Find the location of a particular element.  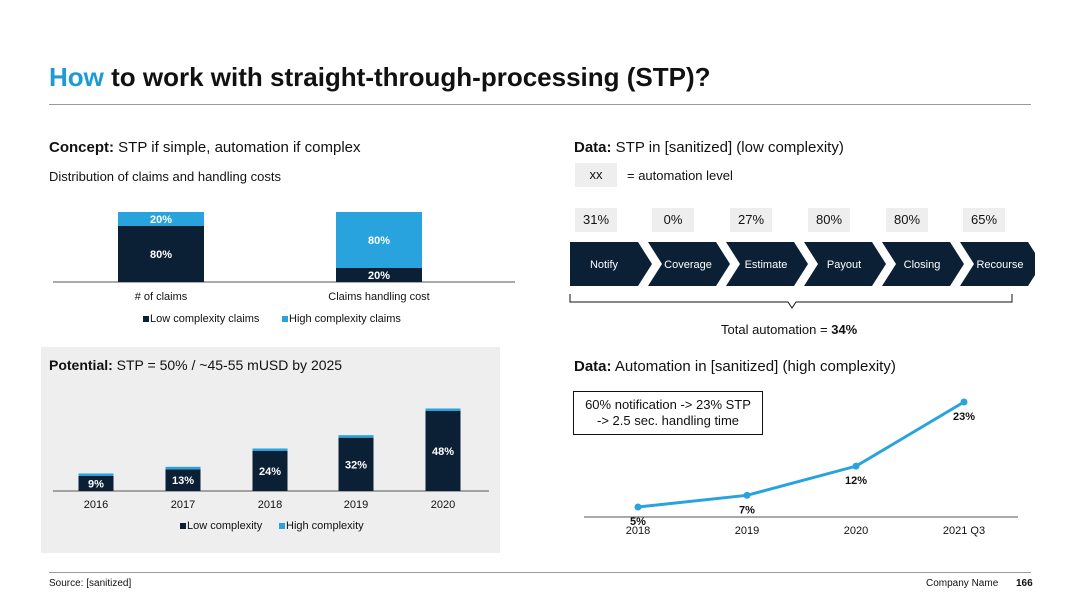

data-low-heading-text: STP in [sanitized] (low complexity) is located at coordinates (727, 147).